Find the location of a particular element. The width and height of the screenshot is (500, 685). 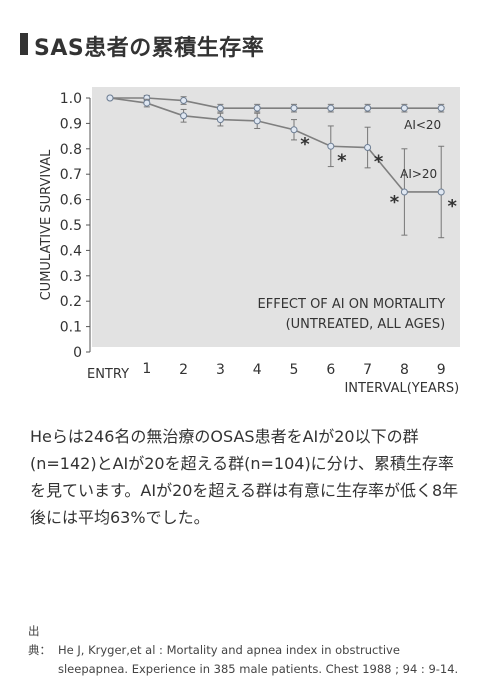

y-tick-label: 0 is located at coordinates (77, 353).